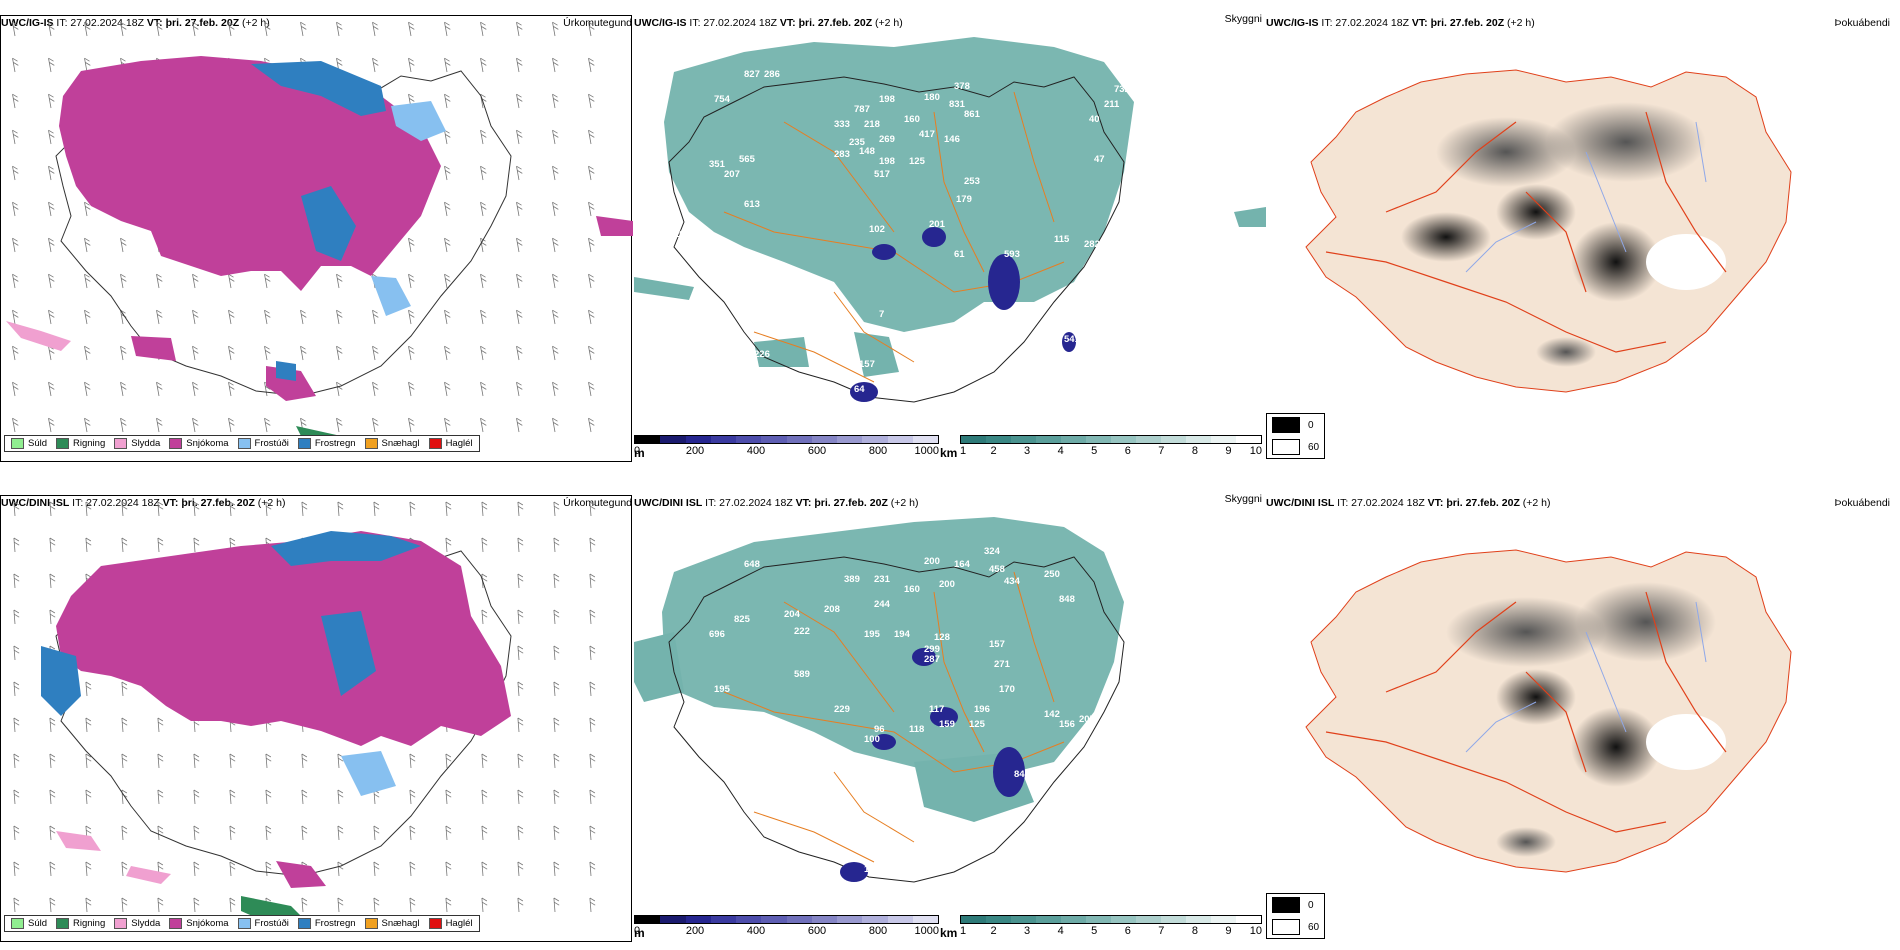 The image size is (1900, 950). I want to click on colorbar-tick-label: 2, so click(993, 931).